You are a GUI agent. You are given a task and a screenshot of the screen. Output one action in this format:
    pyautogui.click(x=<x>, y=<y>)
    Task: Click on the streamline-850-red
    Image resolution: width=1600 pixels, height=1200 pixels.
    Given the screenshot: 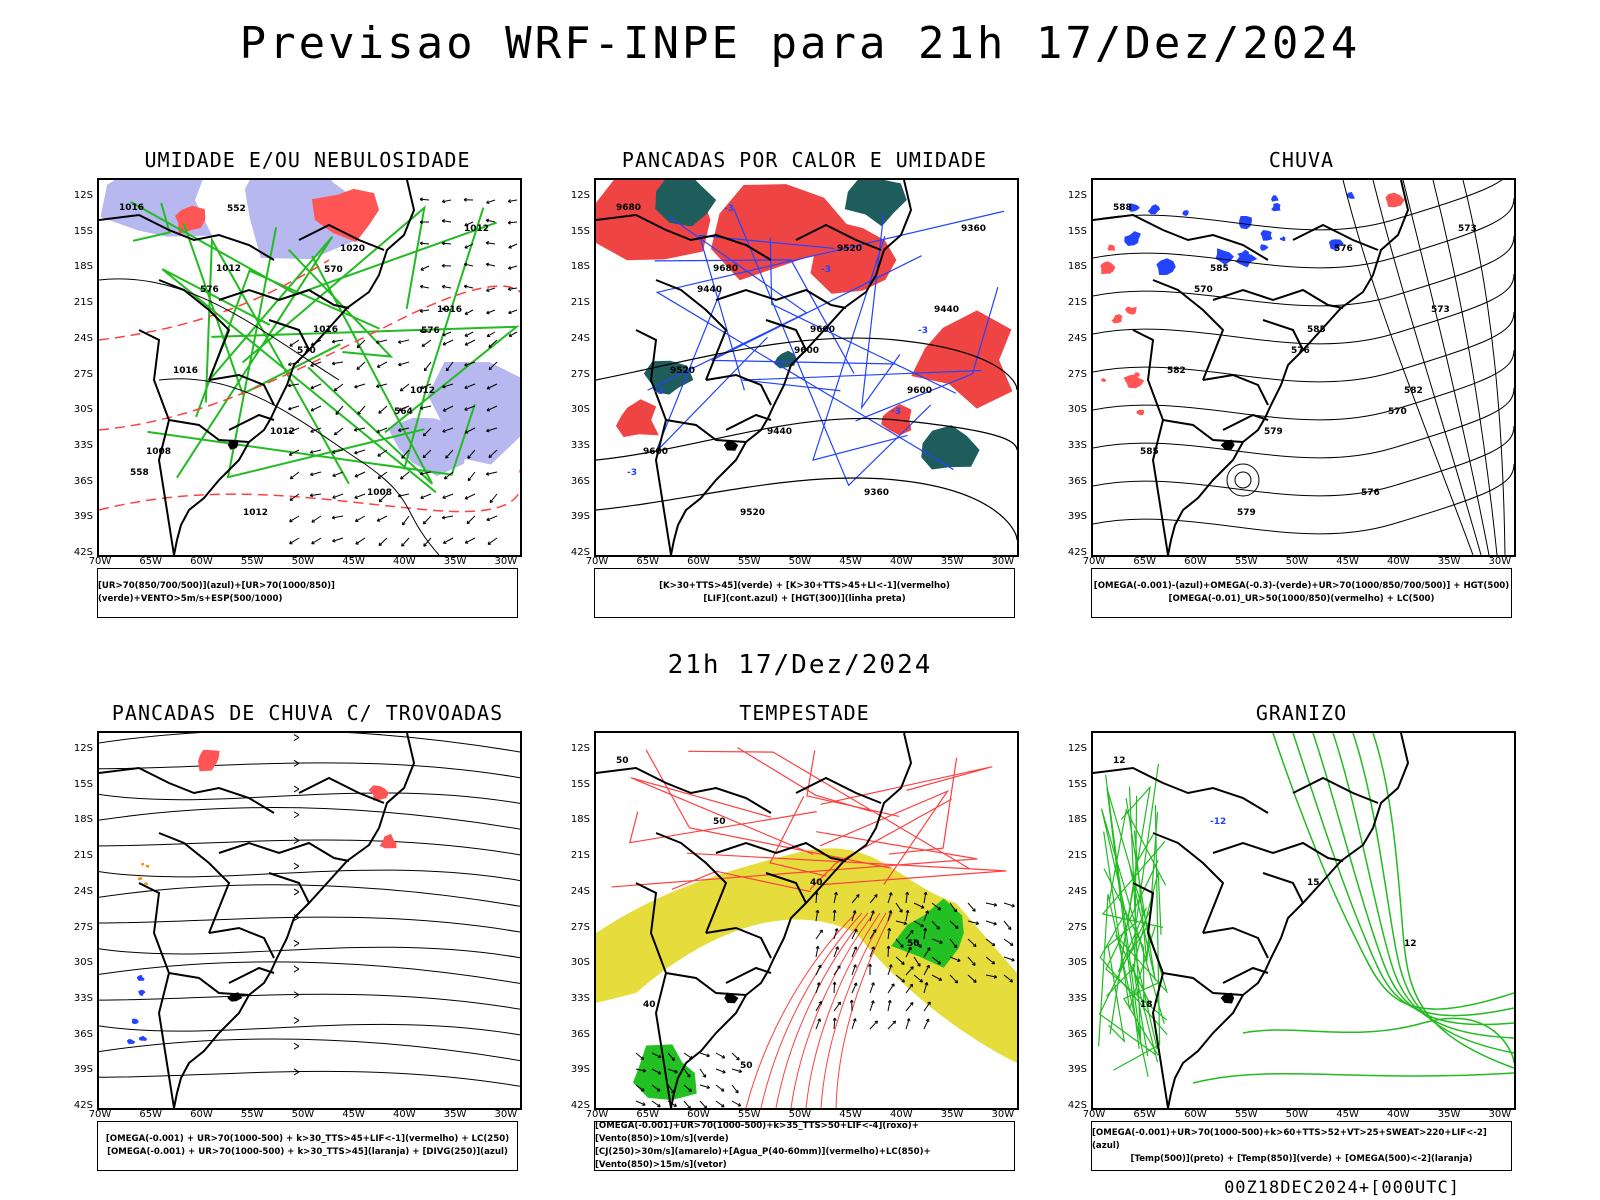 What is the action you would take?
    pyautogui.click(x=864, y=1010)
    